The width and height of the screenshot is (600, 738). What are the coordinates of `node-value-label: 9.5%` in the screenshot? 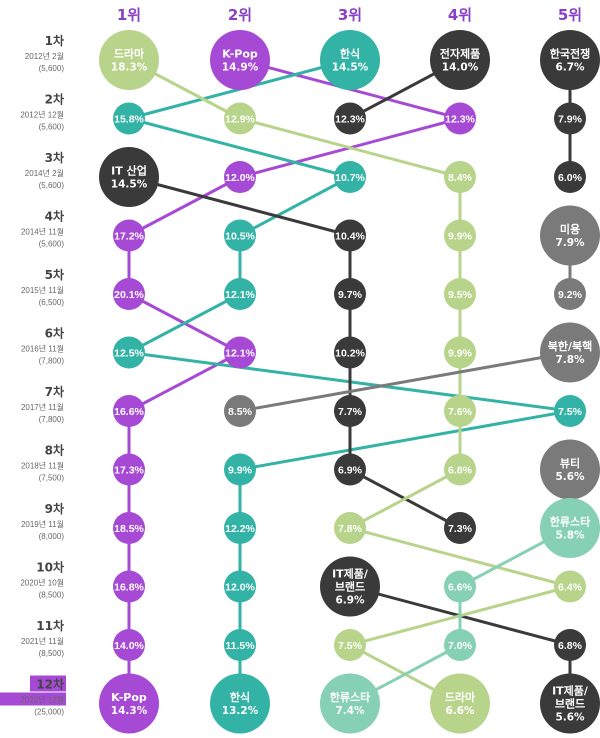 It's located at (460, 295).